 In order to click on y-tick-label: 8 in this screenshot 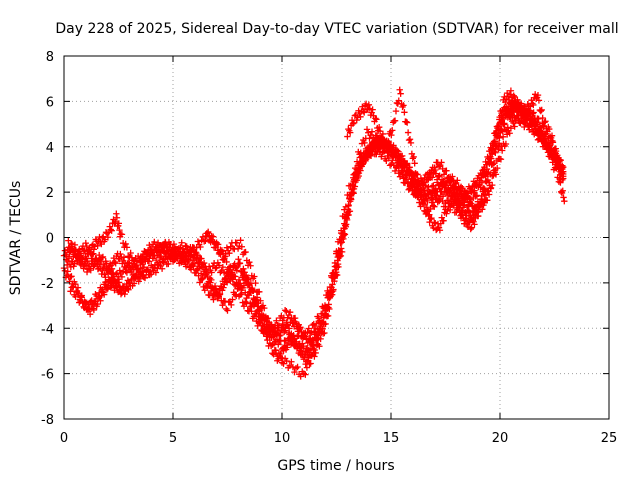, I will do `click(50, 57)`.